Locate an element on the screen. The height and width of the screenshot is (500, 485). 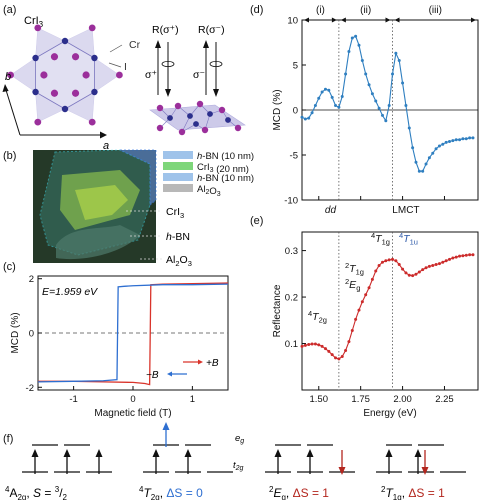
callout-al2o3: Al2O3 is located at coordinates (179, 261).